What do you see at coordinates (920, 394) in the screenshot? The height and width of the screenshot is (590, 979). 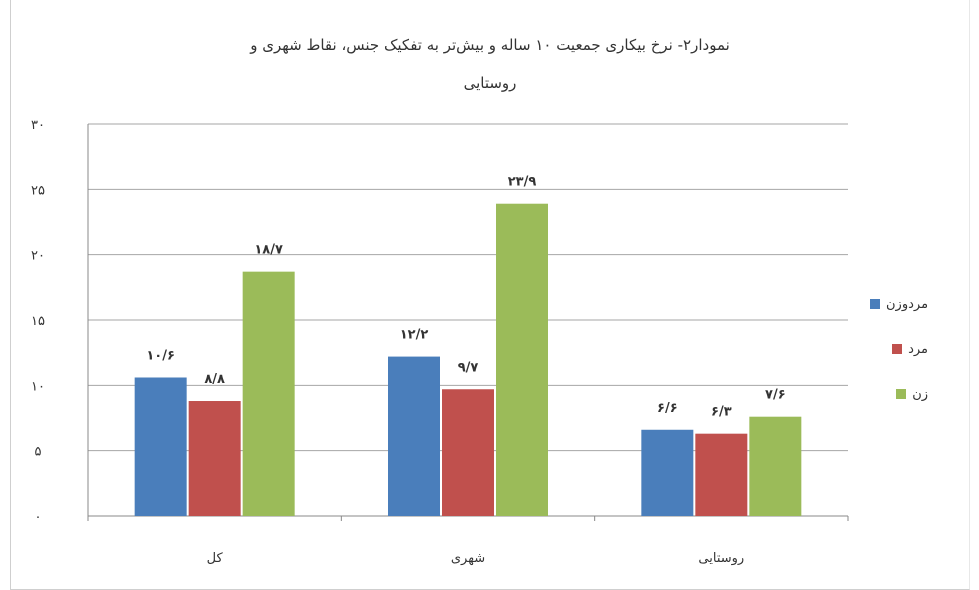 I see `legend-label-women: زن` at bounding box center [920, 394].